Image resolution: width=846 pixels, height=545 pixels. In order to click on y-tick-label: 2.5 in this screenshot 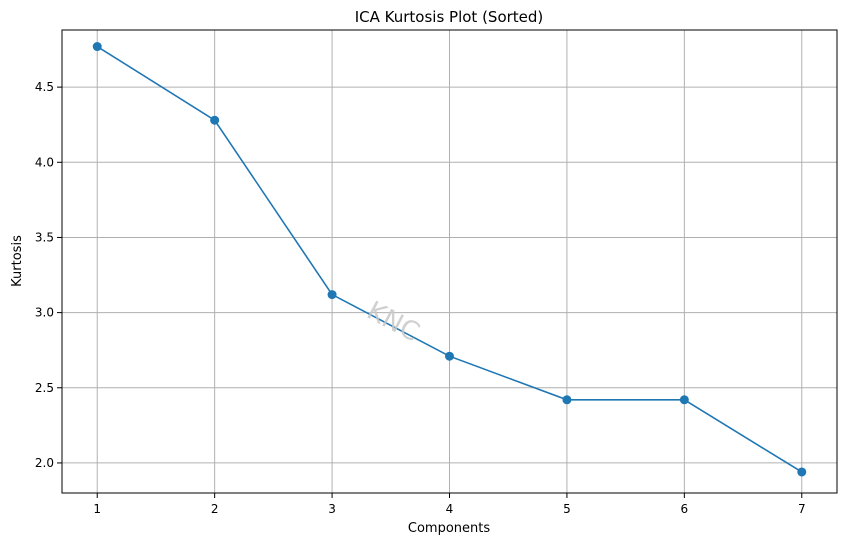, I will do `click(44, 388)`.